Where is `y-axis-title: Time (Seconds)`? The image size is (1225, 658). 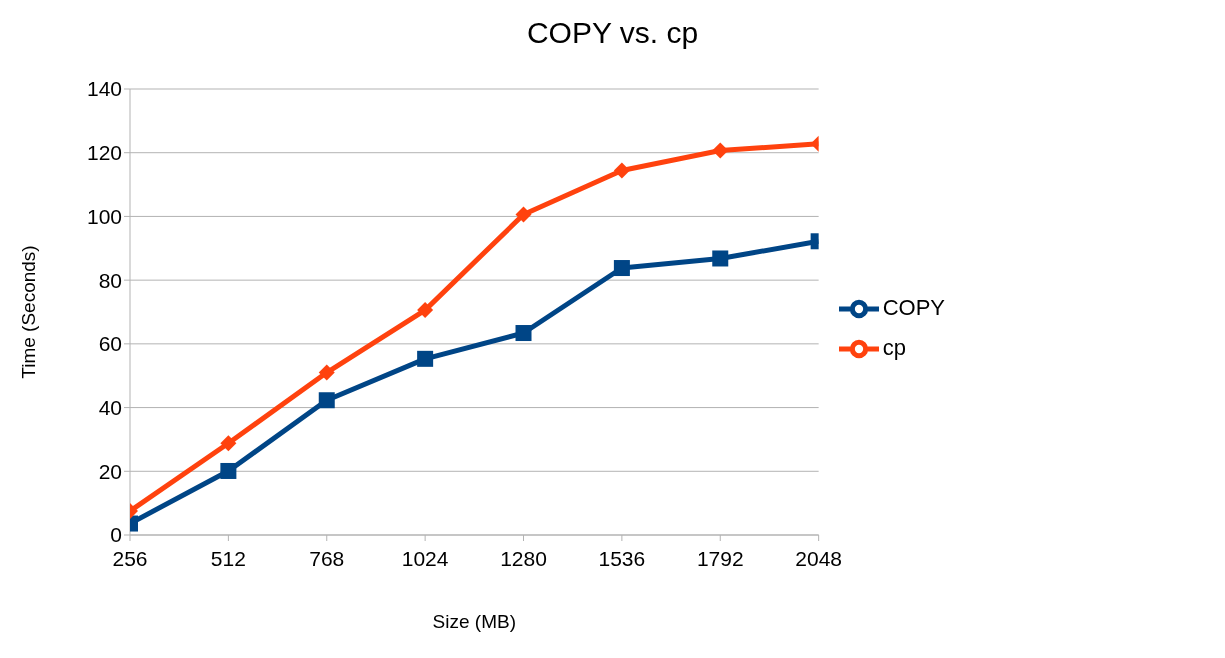
y-axis-title: Time (Seconds) is located at coordinates (28, 312).